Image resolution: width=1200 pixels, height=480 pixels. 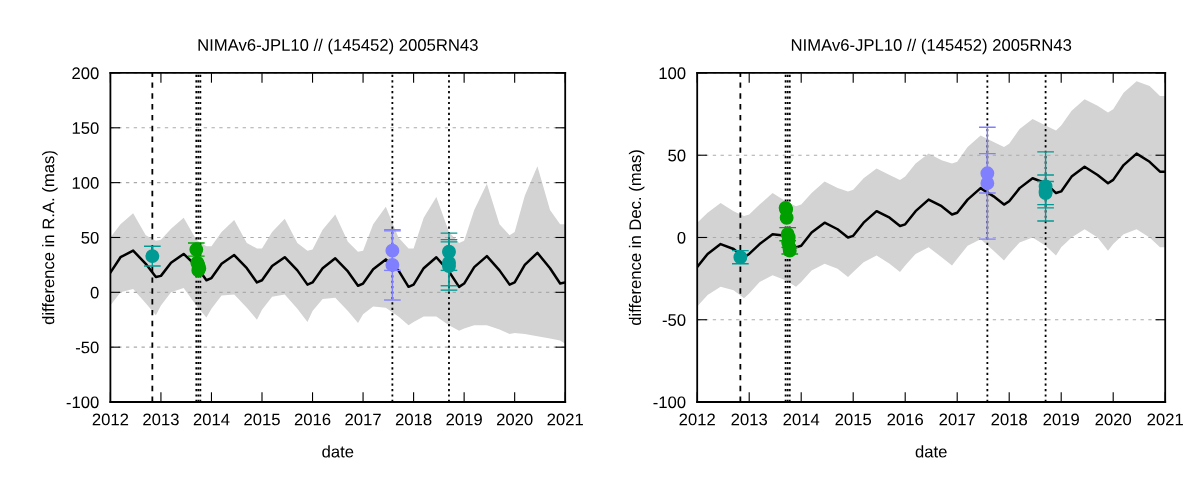 I want to click on y-tick-label: 200, so click(x=85, y=73).